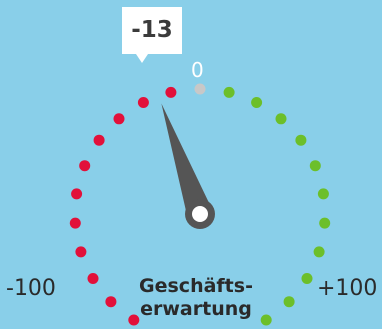  What do you see at coordinates (31, 288) in the screenshot?
I see `min-label: -100` at bounding box center [31, 288].